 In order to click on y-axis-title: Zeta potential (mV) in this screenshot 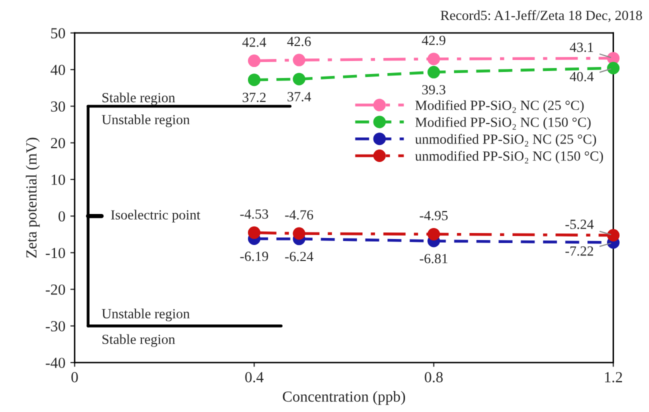, I will do `click(33, 198)`.